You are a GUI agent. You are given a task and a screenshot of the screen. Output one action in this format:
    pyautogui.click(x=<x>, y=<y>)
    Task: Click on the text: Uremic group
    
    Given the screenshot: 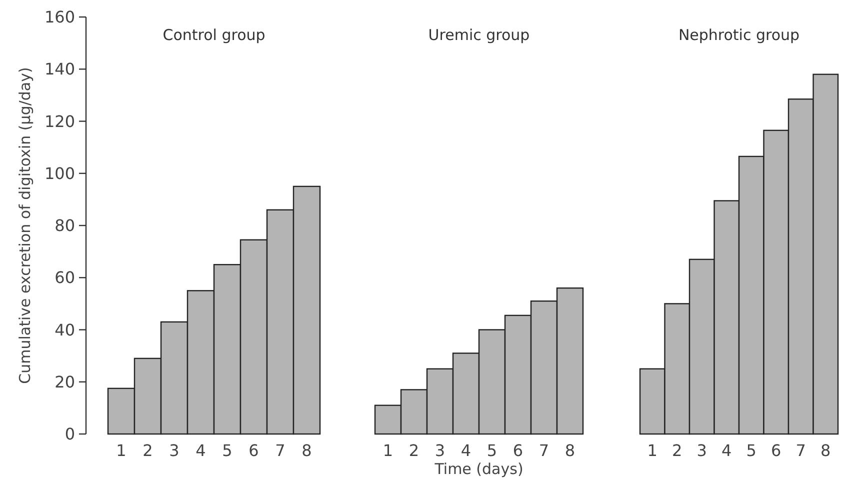 What is the action you would take?
    pyautogui.click(x=479, y=35)
    